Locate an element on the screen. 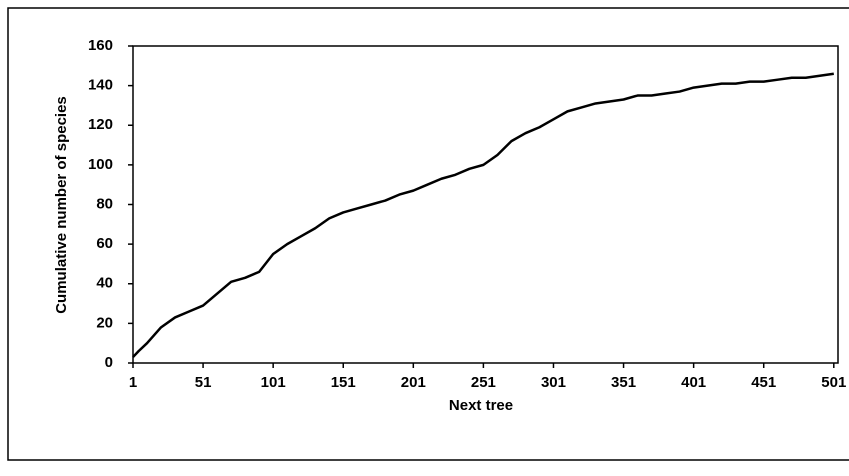 This screenshot has height=476, width=849. y-tick-label: 140 is located at coordinates (100, 85).